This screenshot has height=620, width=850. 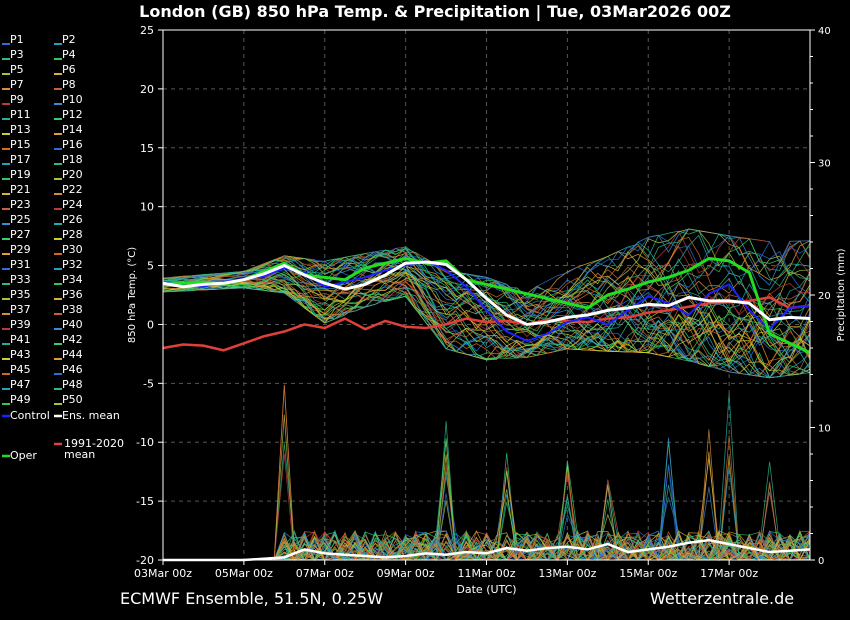 What do you see at coordinates (145, 560) in the screenshot?
I see `y-tick-label: -20` at bounding box center [145, 560].